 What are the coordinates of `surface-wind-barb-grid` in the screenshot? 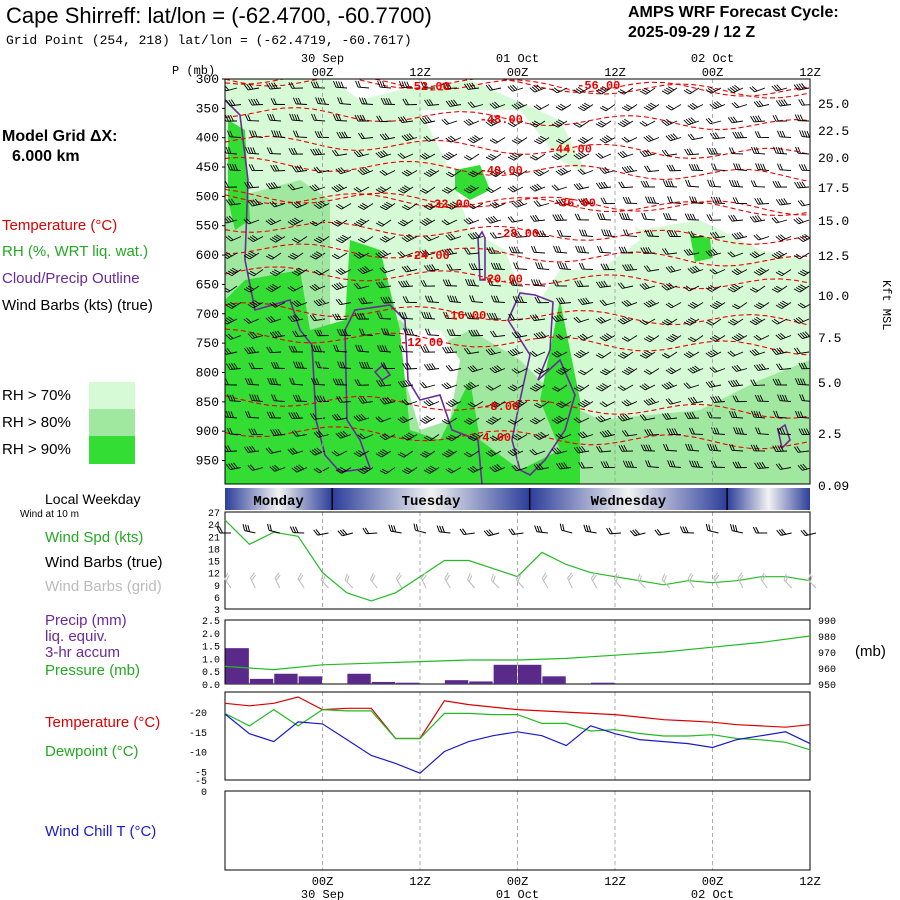 It's located at (399, 580).